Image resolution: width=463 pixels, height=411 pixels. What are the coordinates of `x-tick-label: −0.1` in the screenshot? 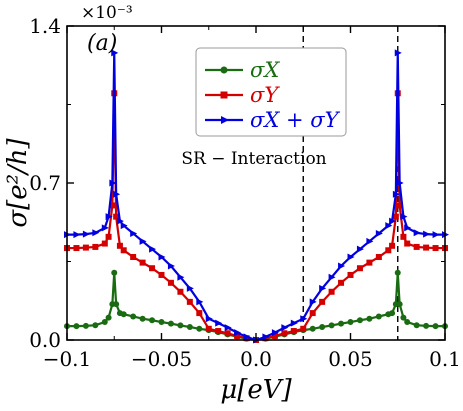 It's located at (67, 359).